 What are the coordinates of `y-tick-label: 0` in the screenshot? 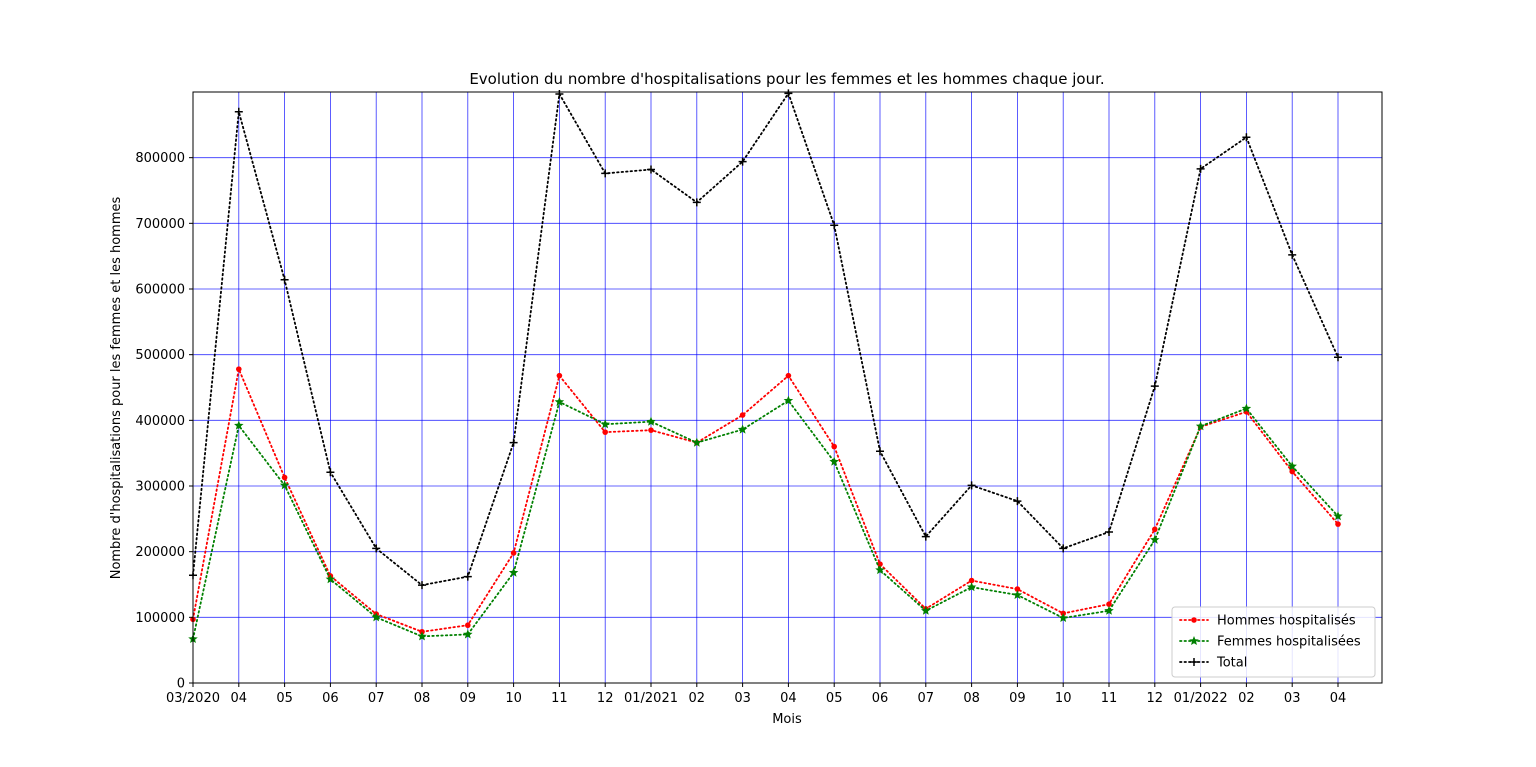 It's located at (181, 684).